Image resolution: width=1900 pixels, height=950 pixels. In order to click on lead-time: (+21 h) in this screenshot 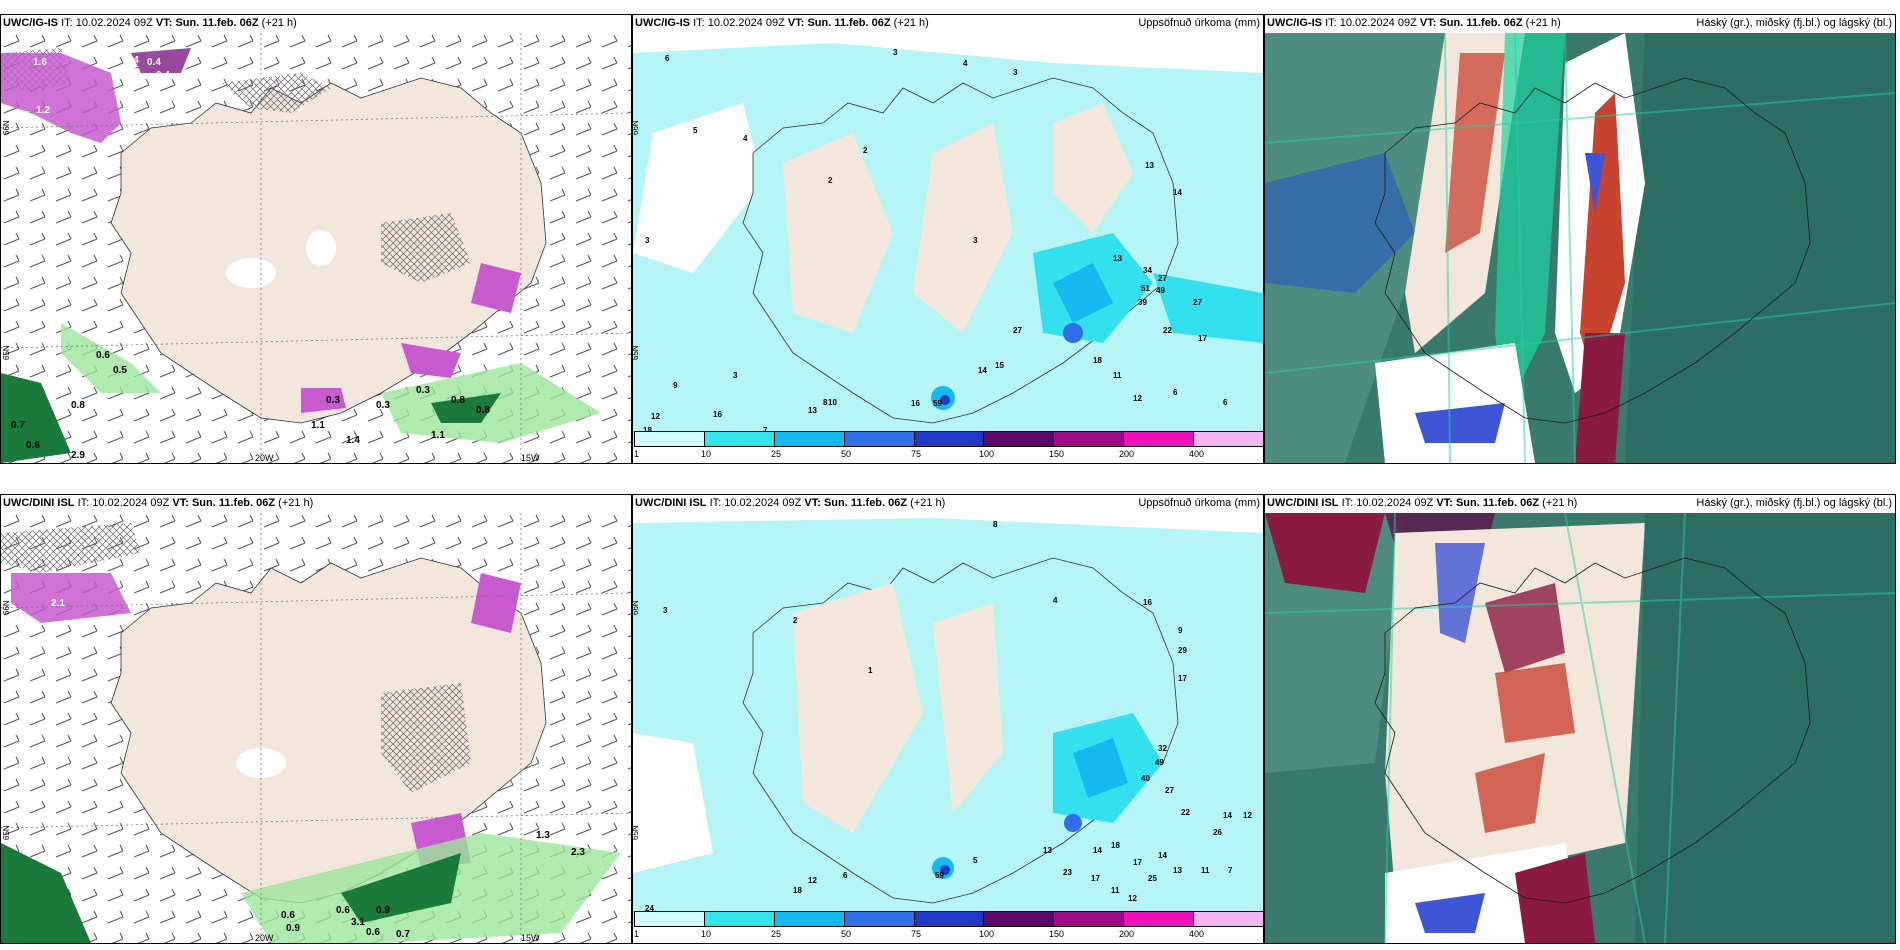, I will do `click(928, 503)`.